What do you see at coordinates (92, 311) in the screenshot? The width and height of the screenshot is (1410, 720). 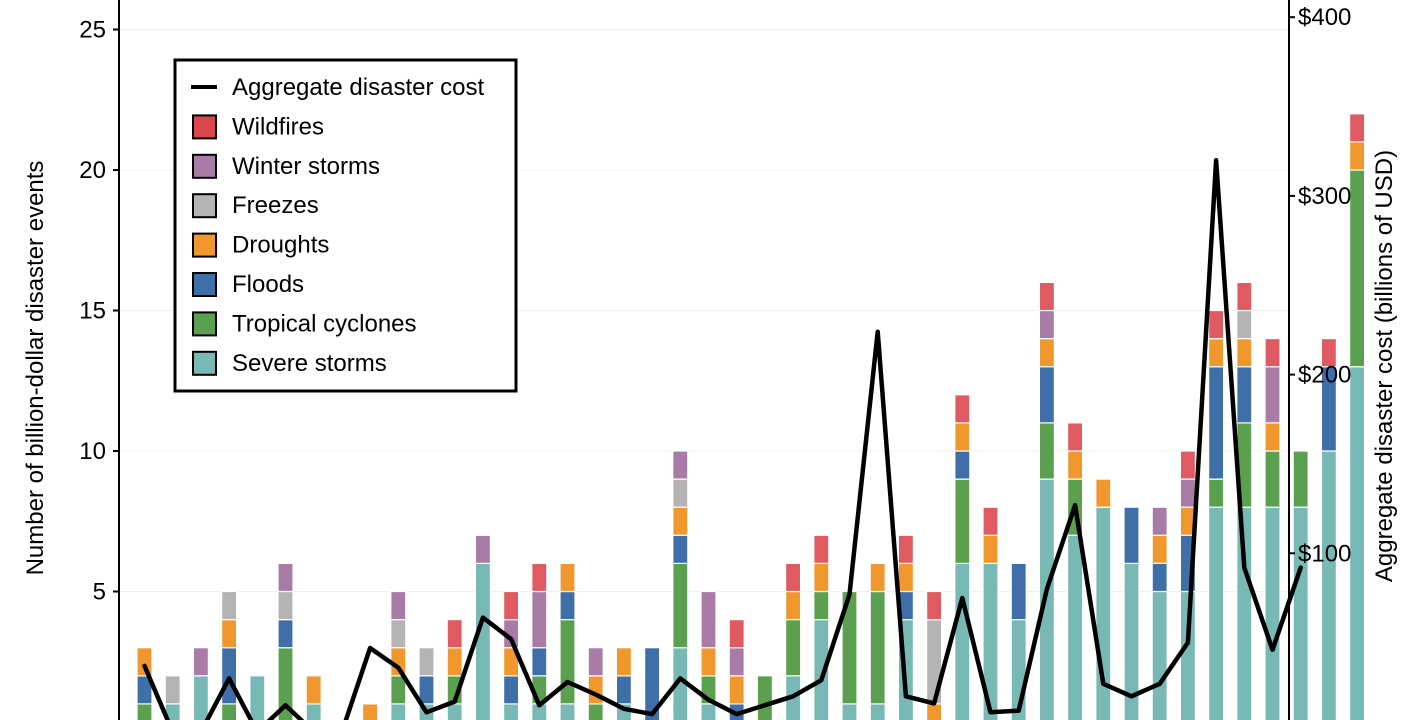 I see `left-tick-label: 15` at bounding box center [92, 311].